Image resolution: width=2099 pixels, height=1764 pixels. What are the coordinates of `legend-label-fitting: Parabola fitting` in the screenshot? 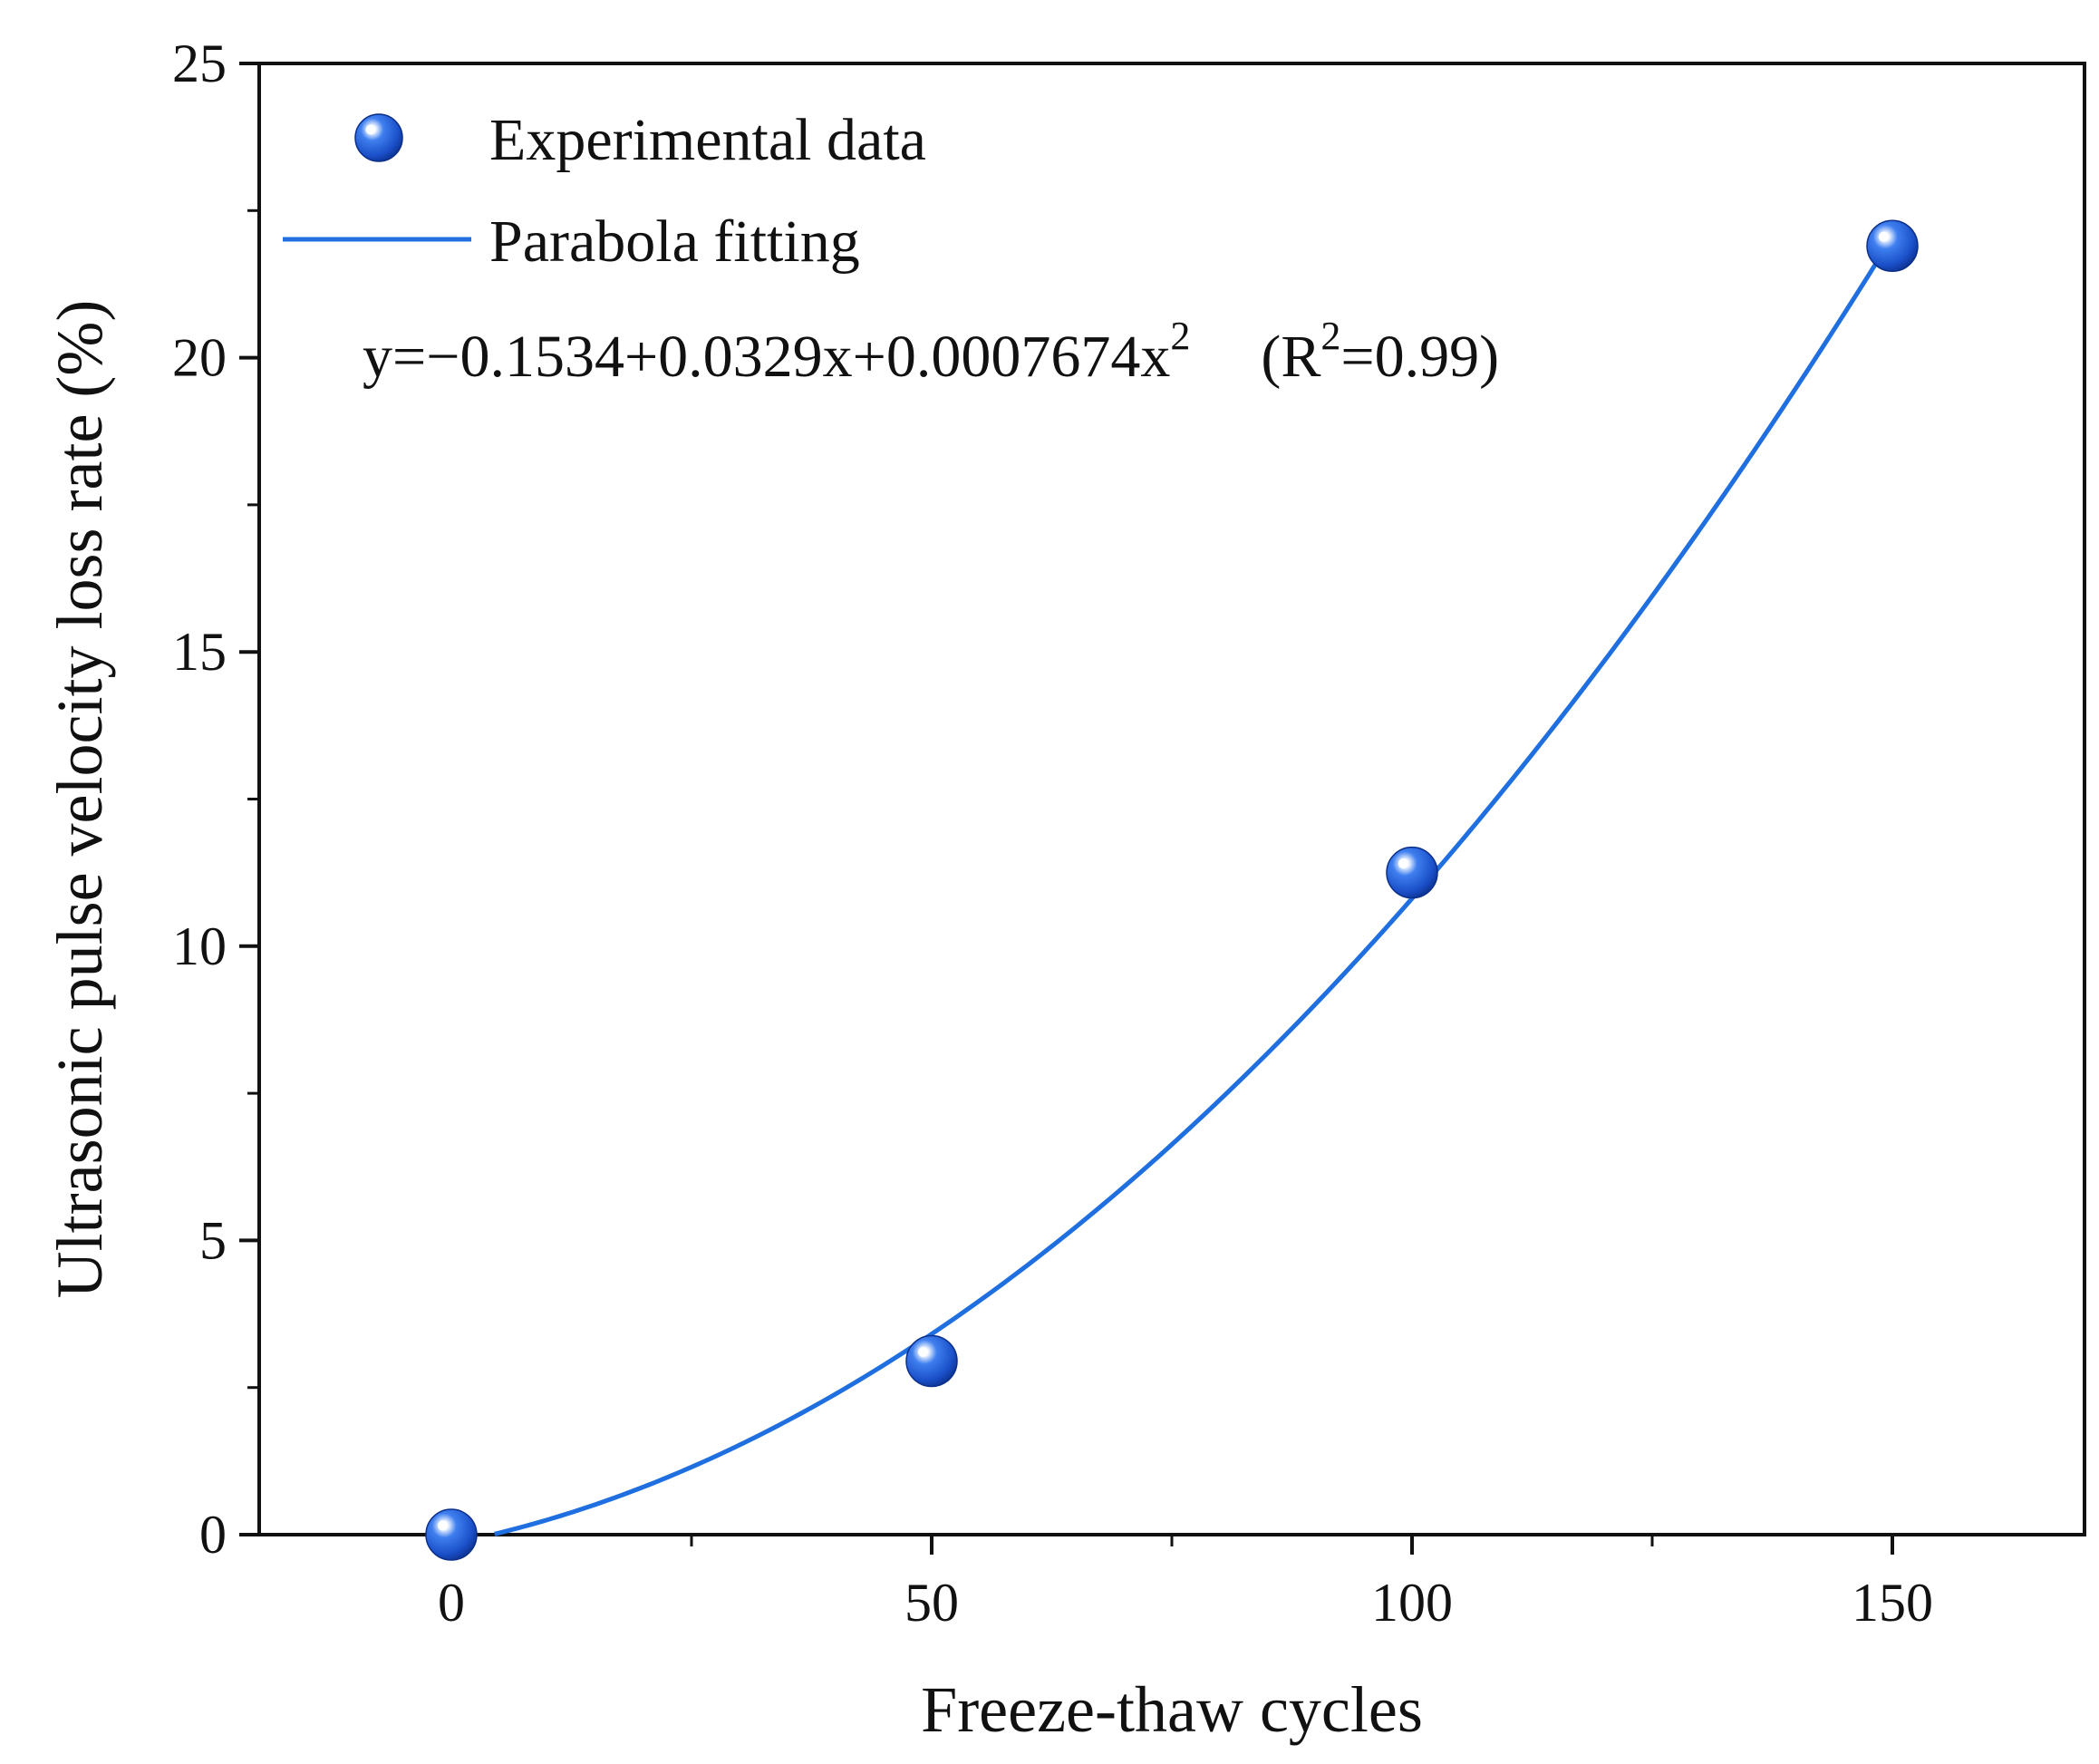 It's located at (675, 242).